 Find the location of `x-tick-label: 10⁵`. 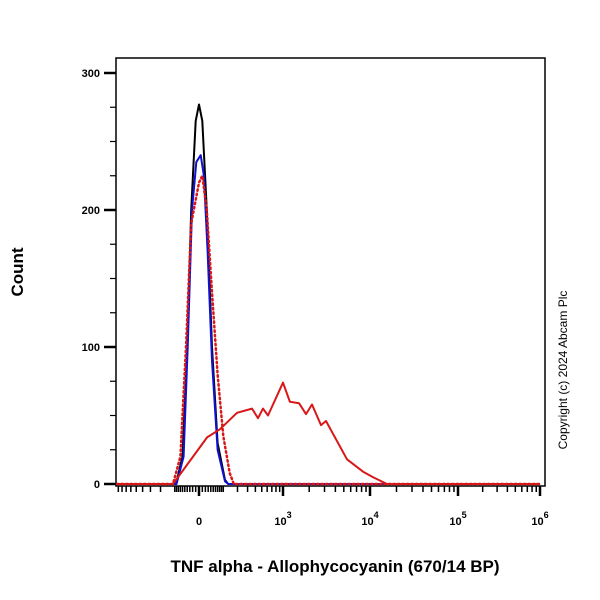

x-tick-label: 10⁵ is located at coordinates (457, 519).